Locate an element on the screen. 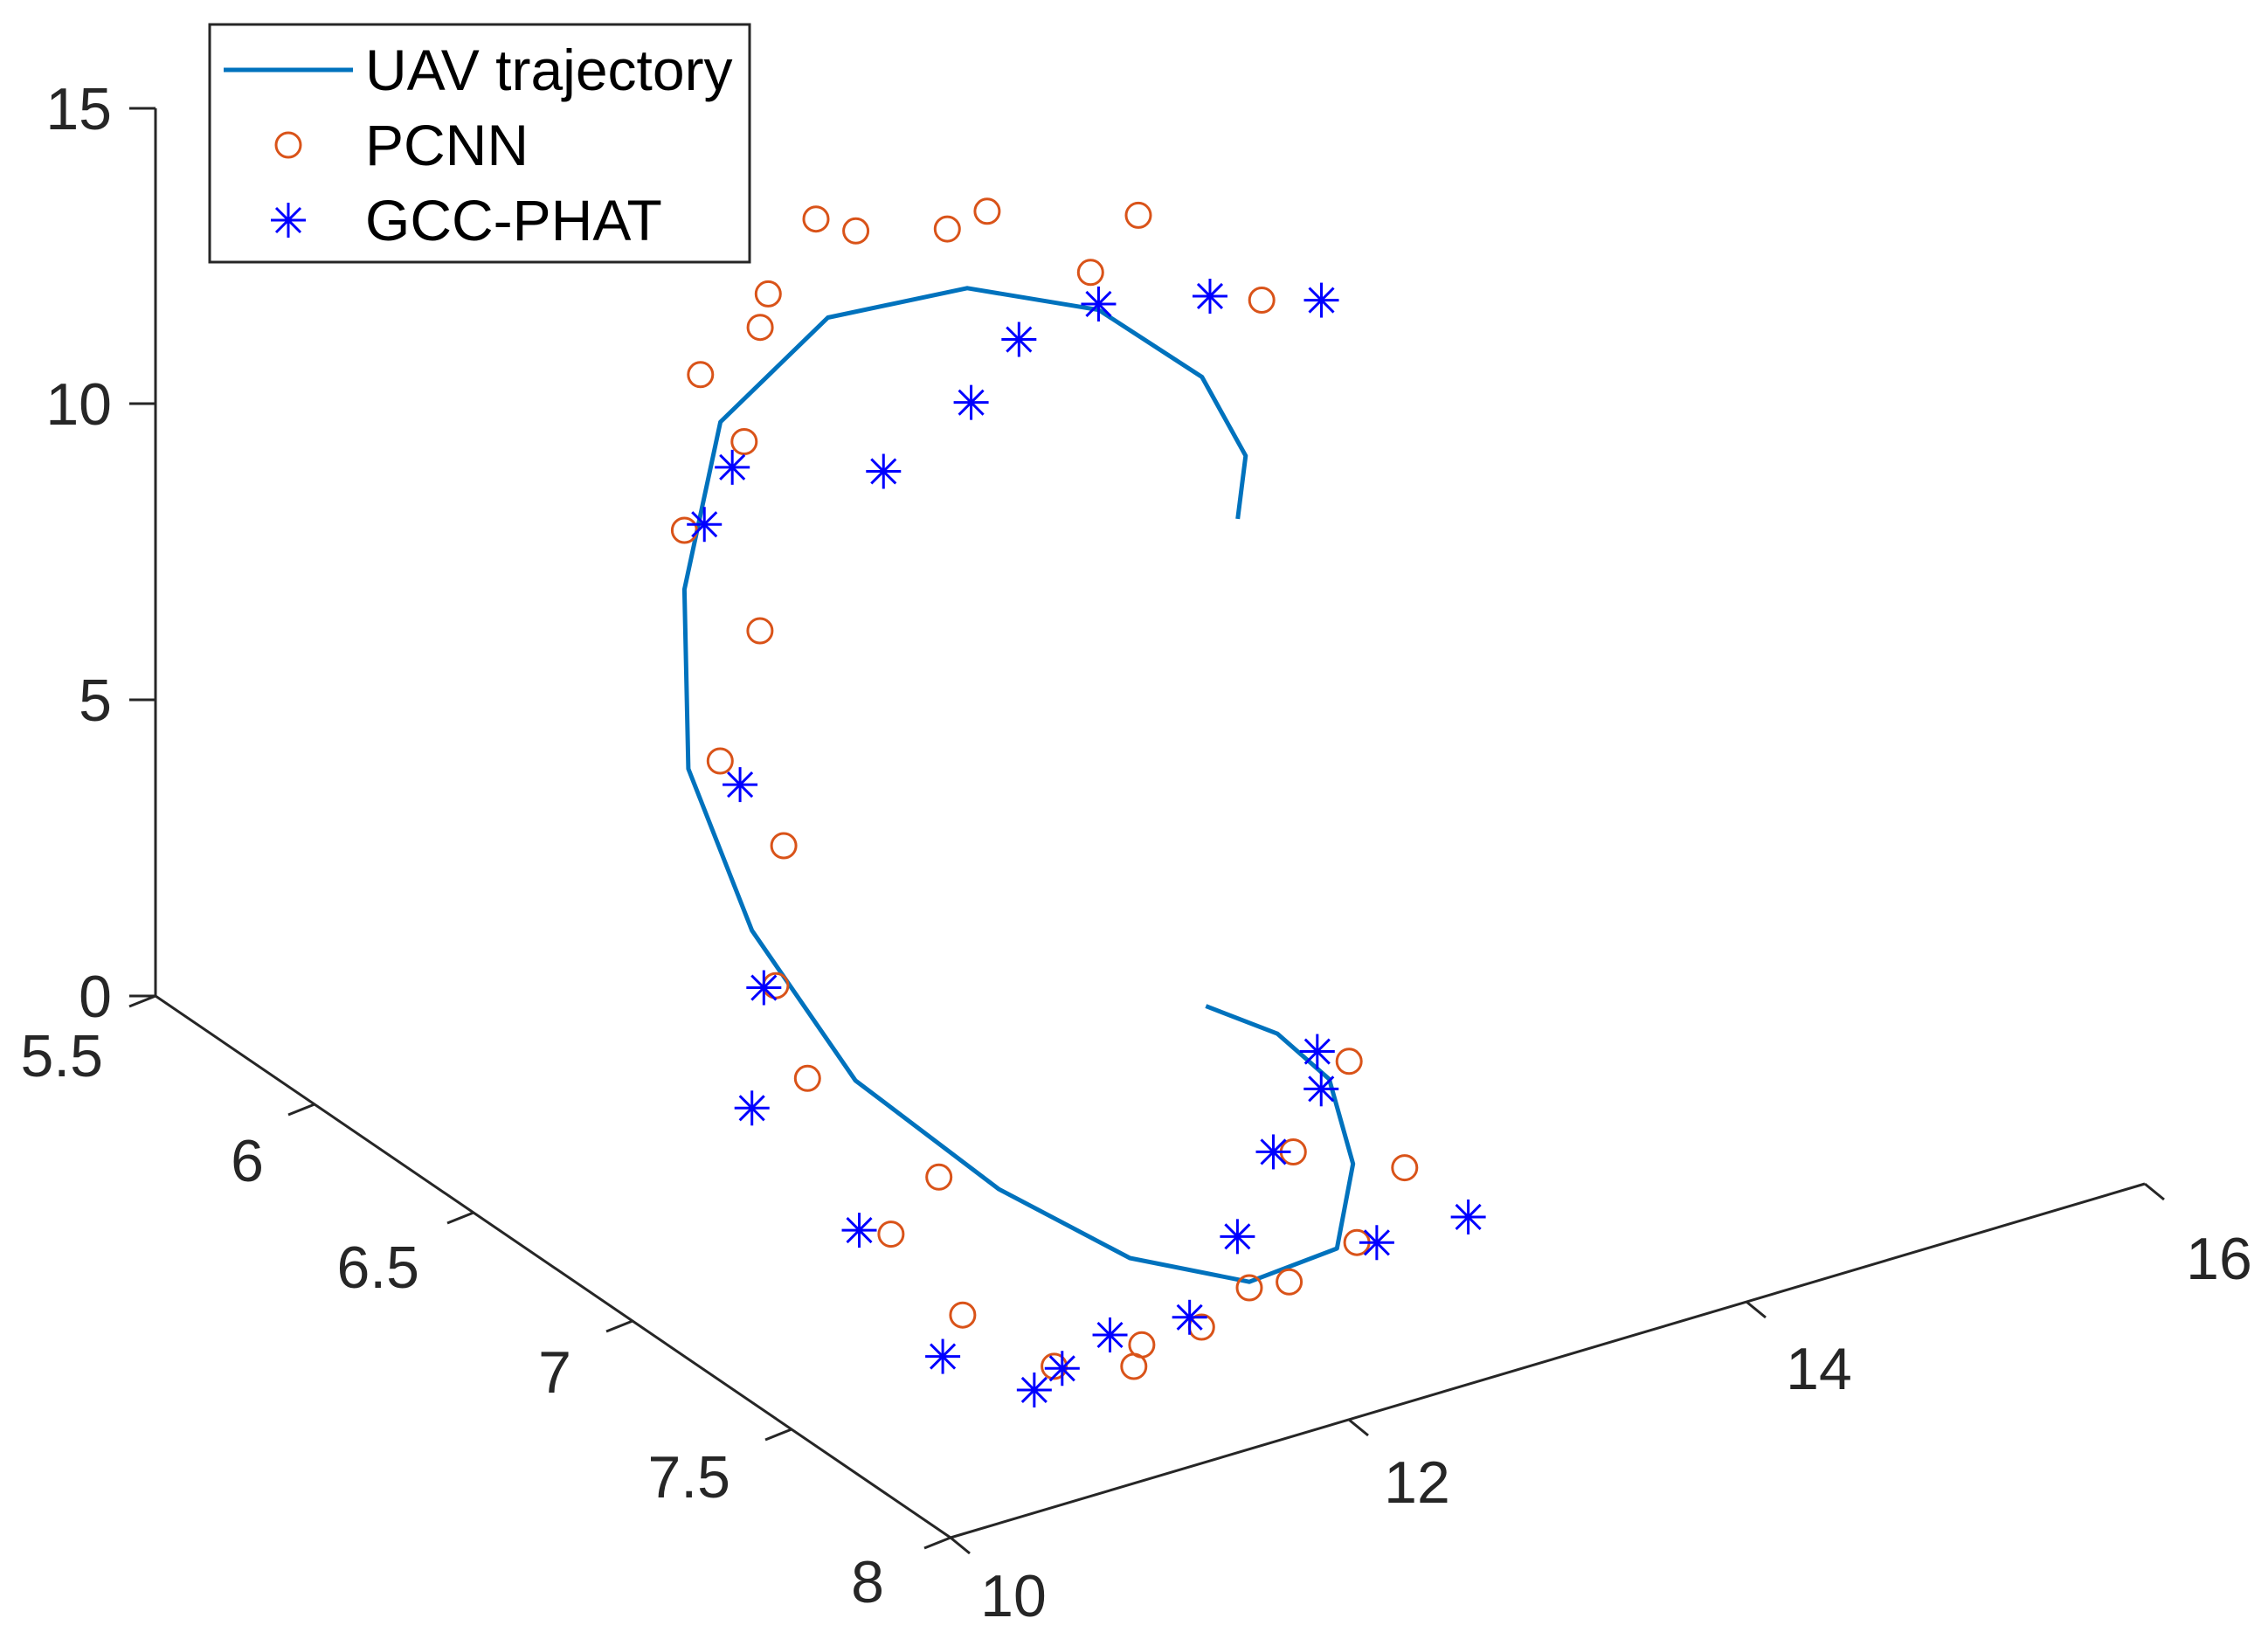 The height and width of the screenshot is (1632, 2268). y-tick-label: 5.5 is located at coordinates (62, 1056).